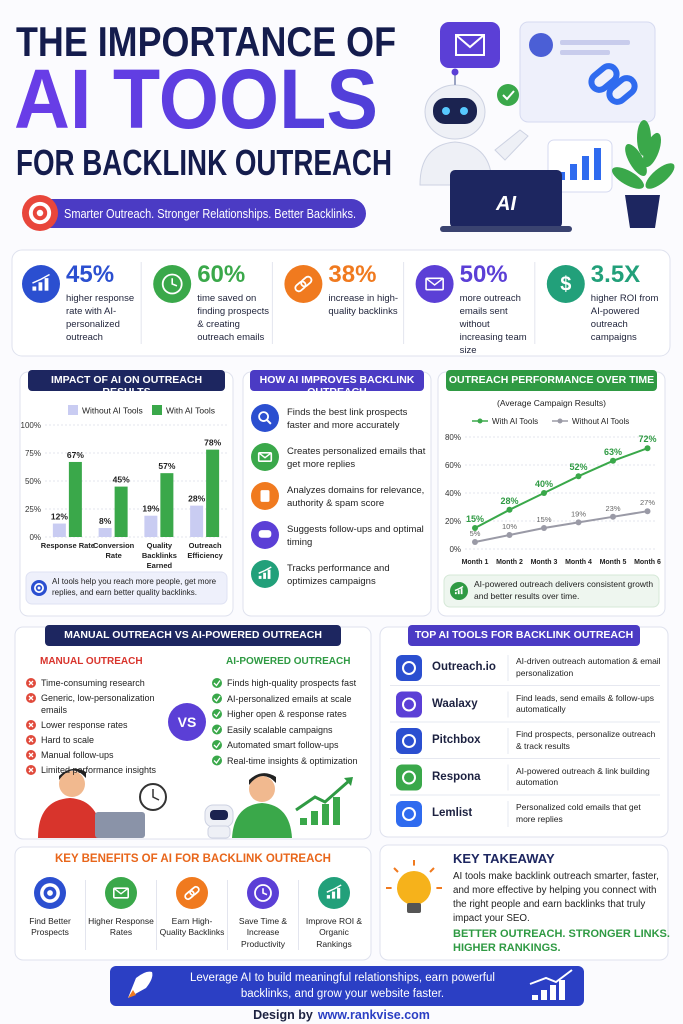  I want to click on value-label: 57%, so click(166, 466).